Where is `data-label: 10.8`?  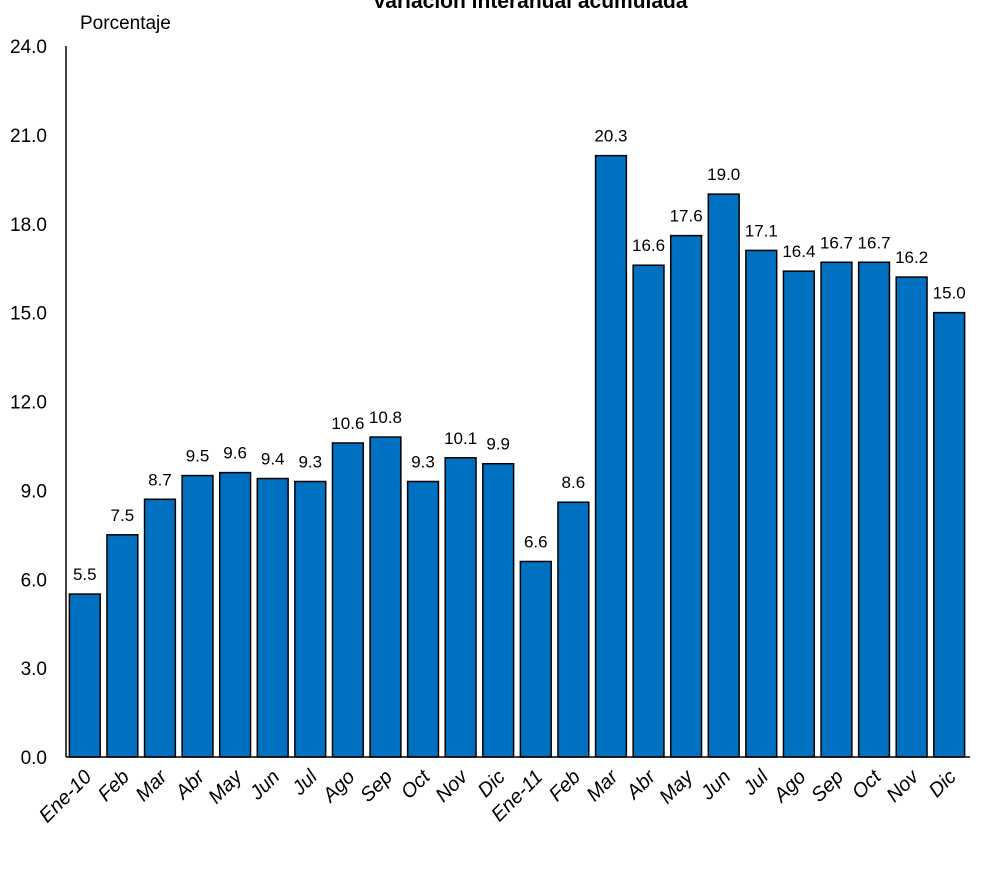 data-label: 10.8 is located at coordinates (385, 417).